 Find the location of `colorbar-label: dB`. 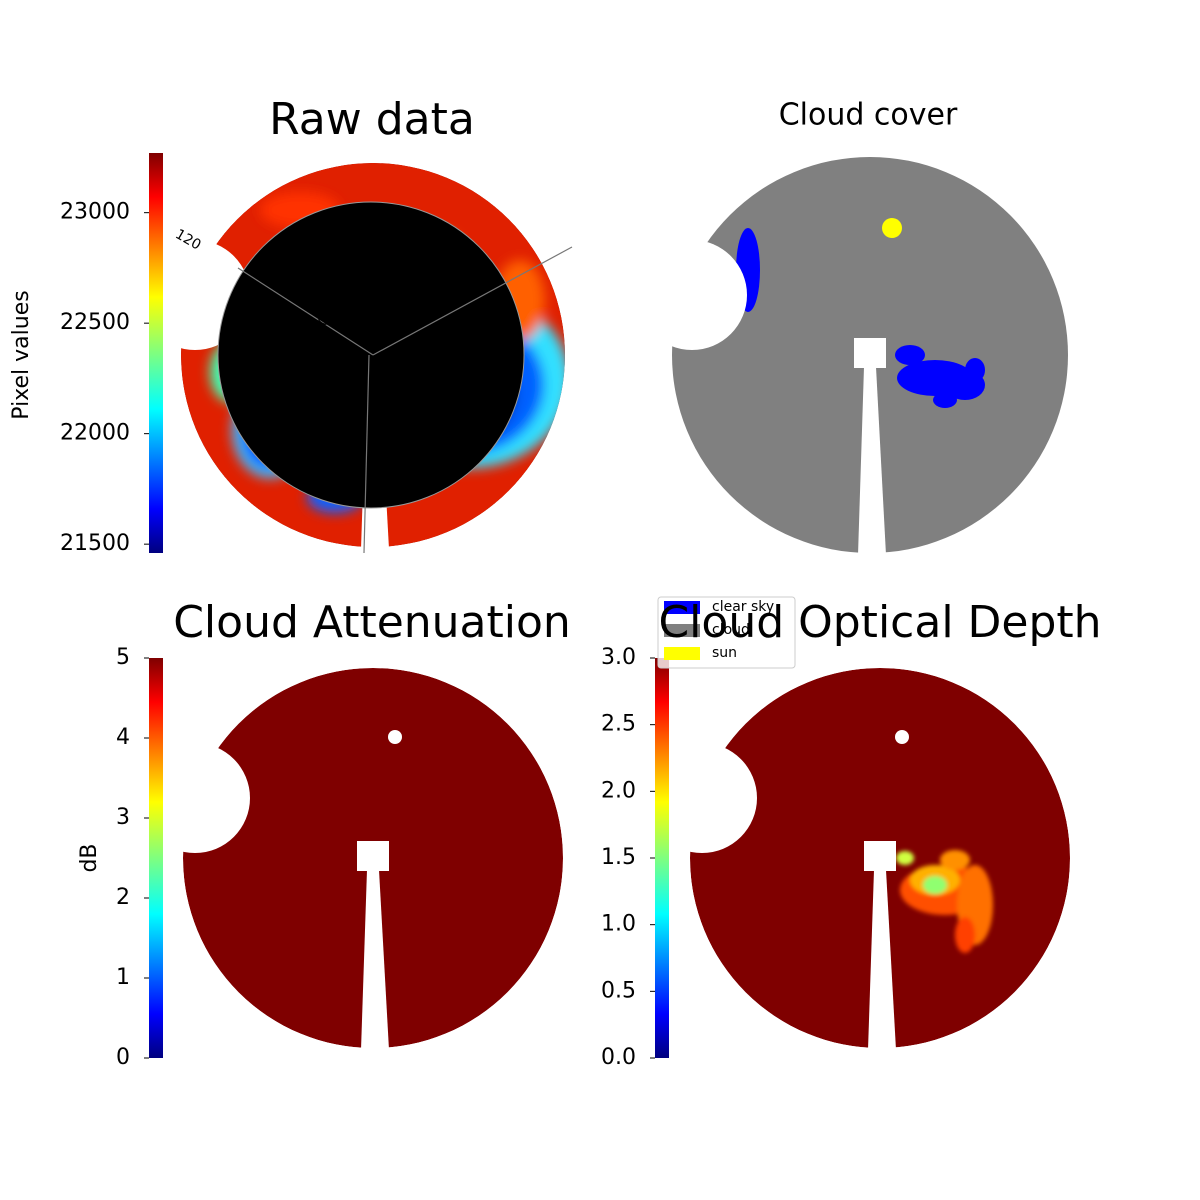

colorbar-label: dB is located at coordinates (89, 857).